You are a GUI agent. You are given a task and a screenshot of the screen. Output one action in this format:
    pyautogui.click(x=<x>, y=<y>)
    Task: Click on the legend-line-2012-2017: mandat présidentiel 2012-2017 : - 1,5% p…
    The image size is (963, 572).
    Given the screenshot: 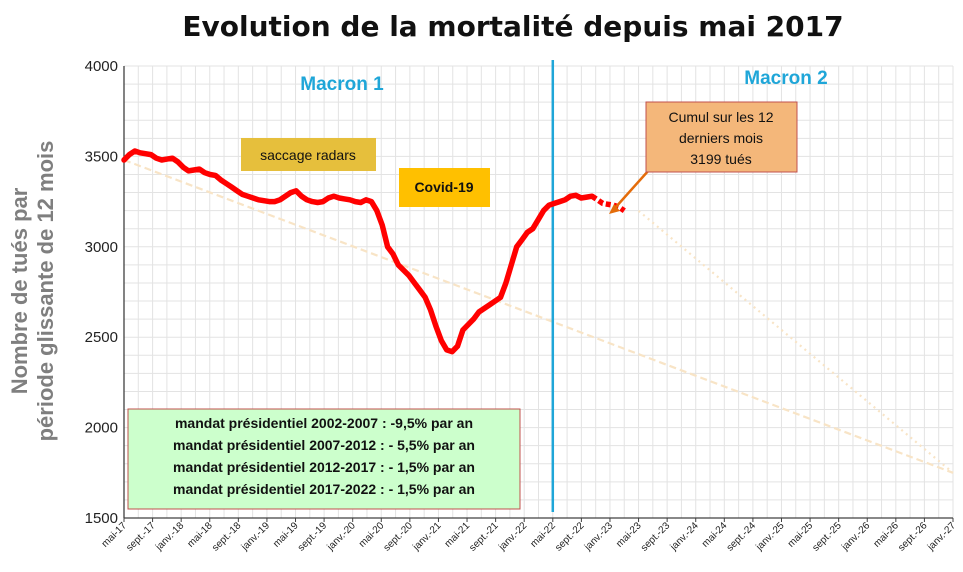 What is the action you would take?
    pyautogui.click(x=324, y=467)
    